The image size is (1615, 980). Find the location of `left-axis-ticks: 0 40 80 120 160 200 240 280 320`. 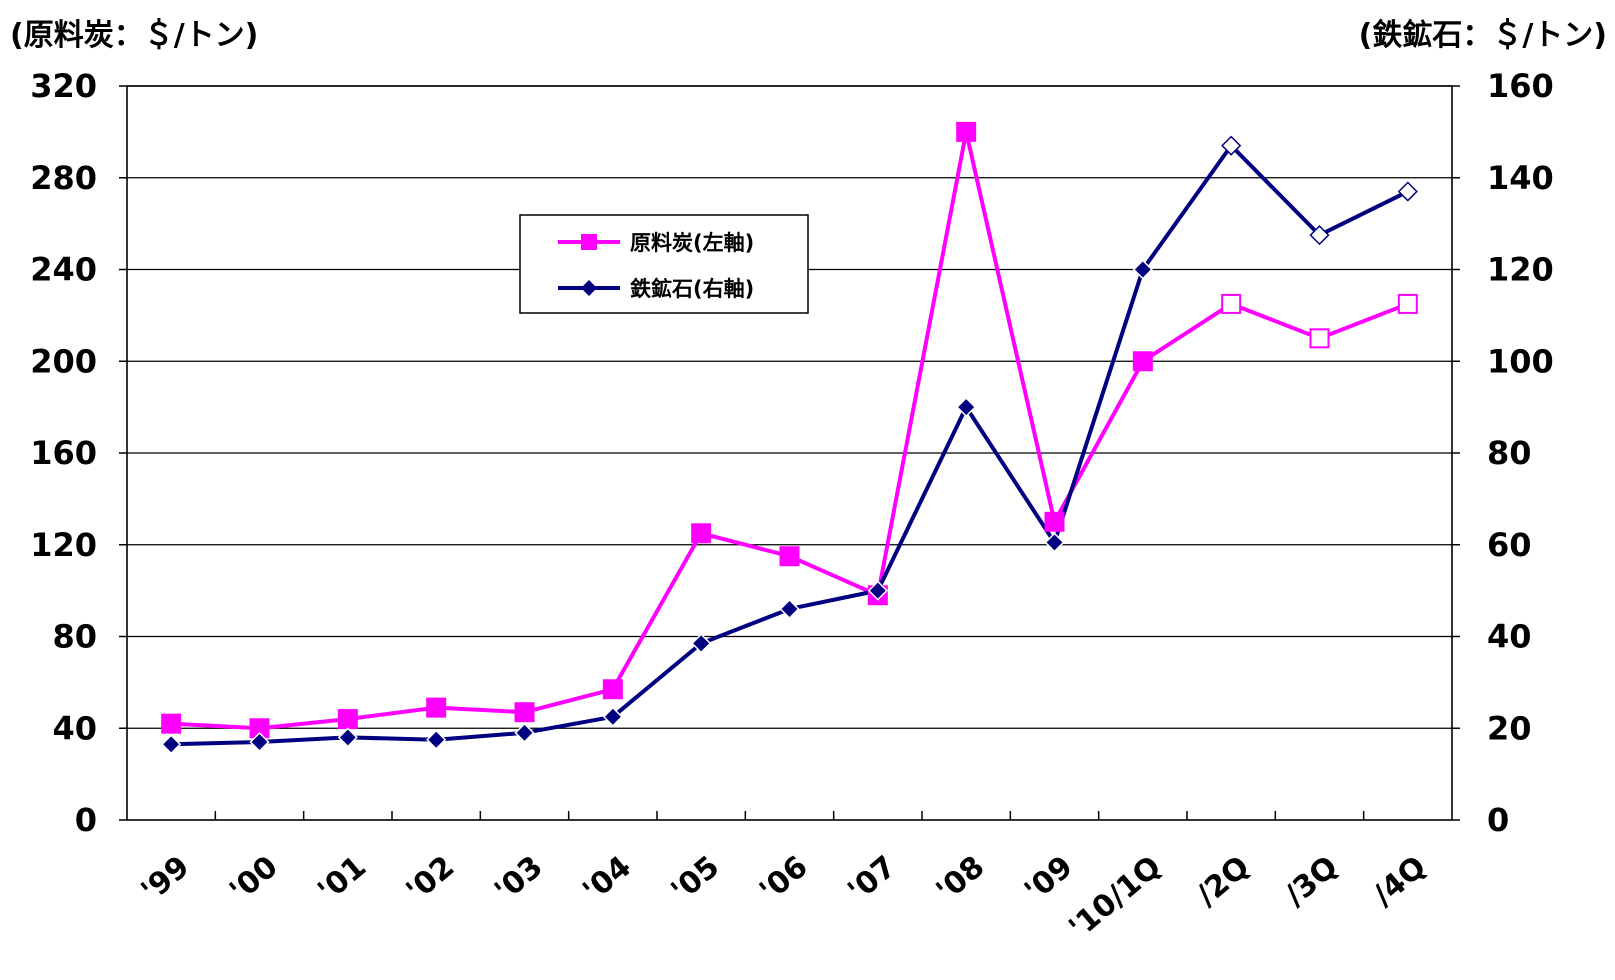

left-axis-ticks: 0 40 80 120 160 200 240 280 320 is located at coordinates (78, 453).